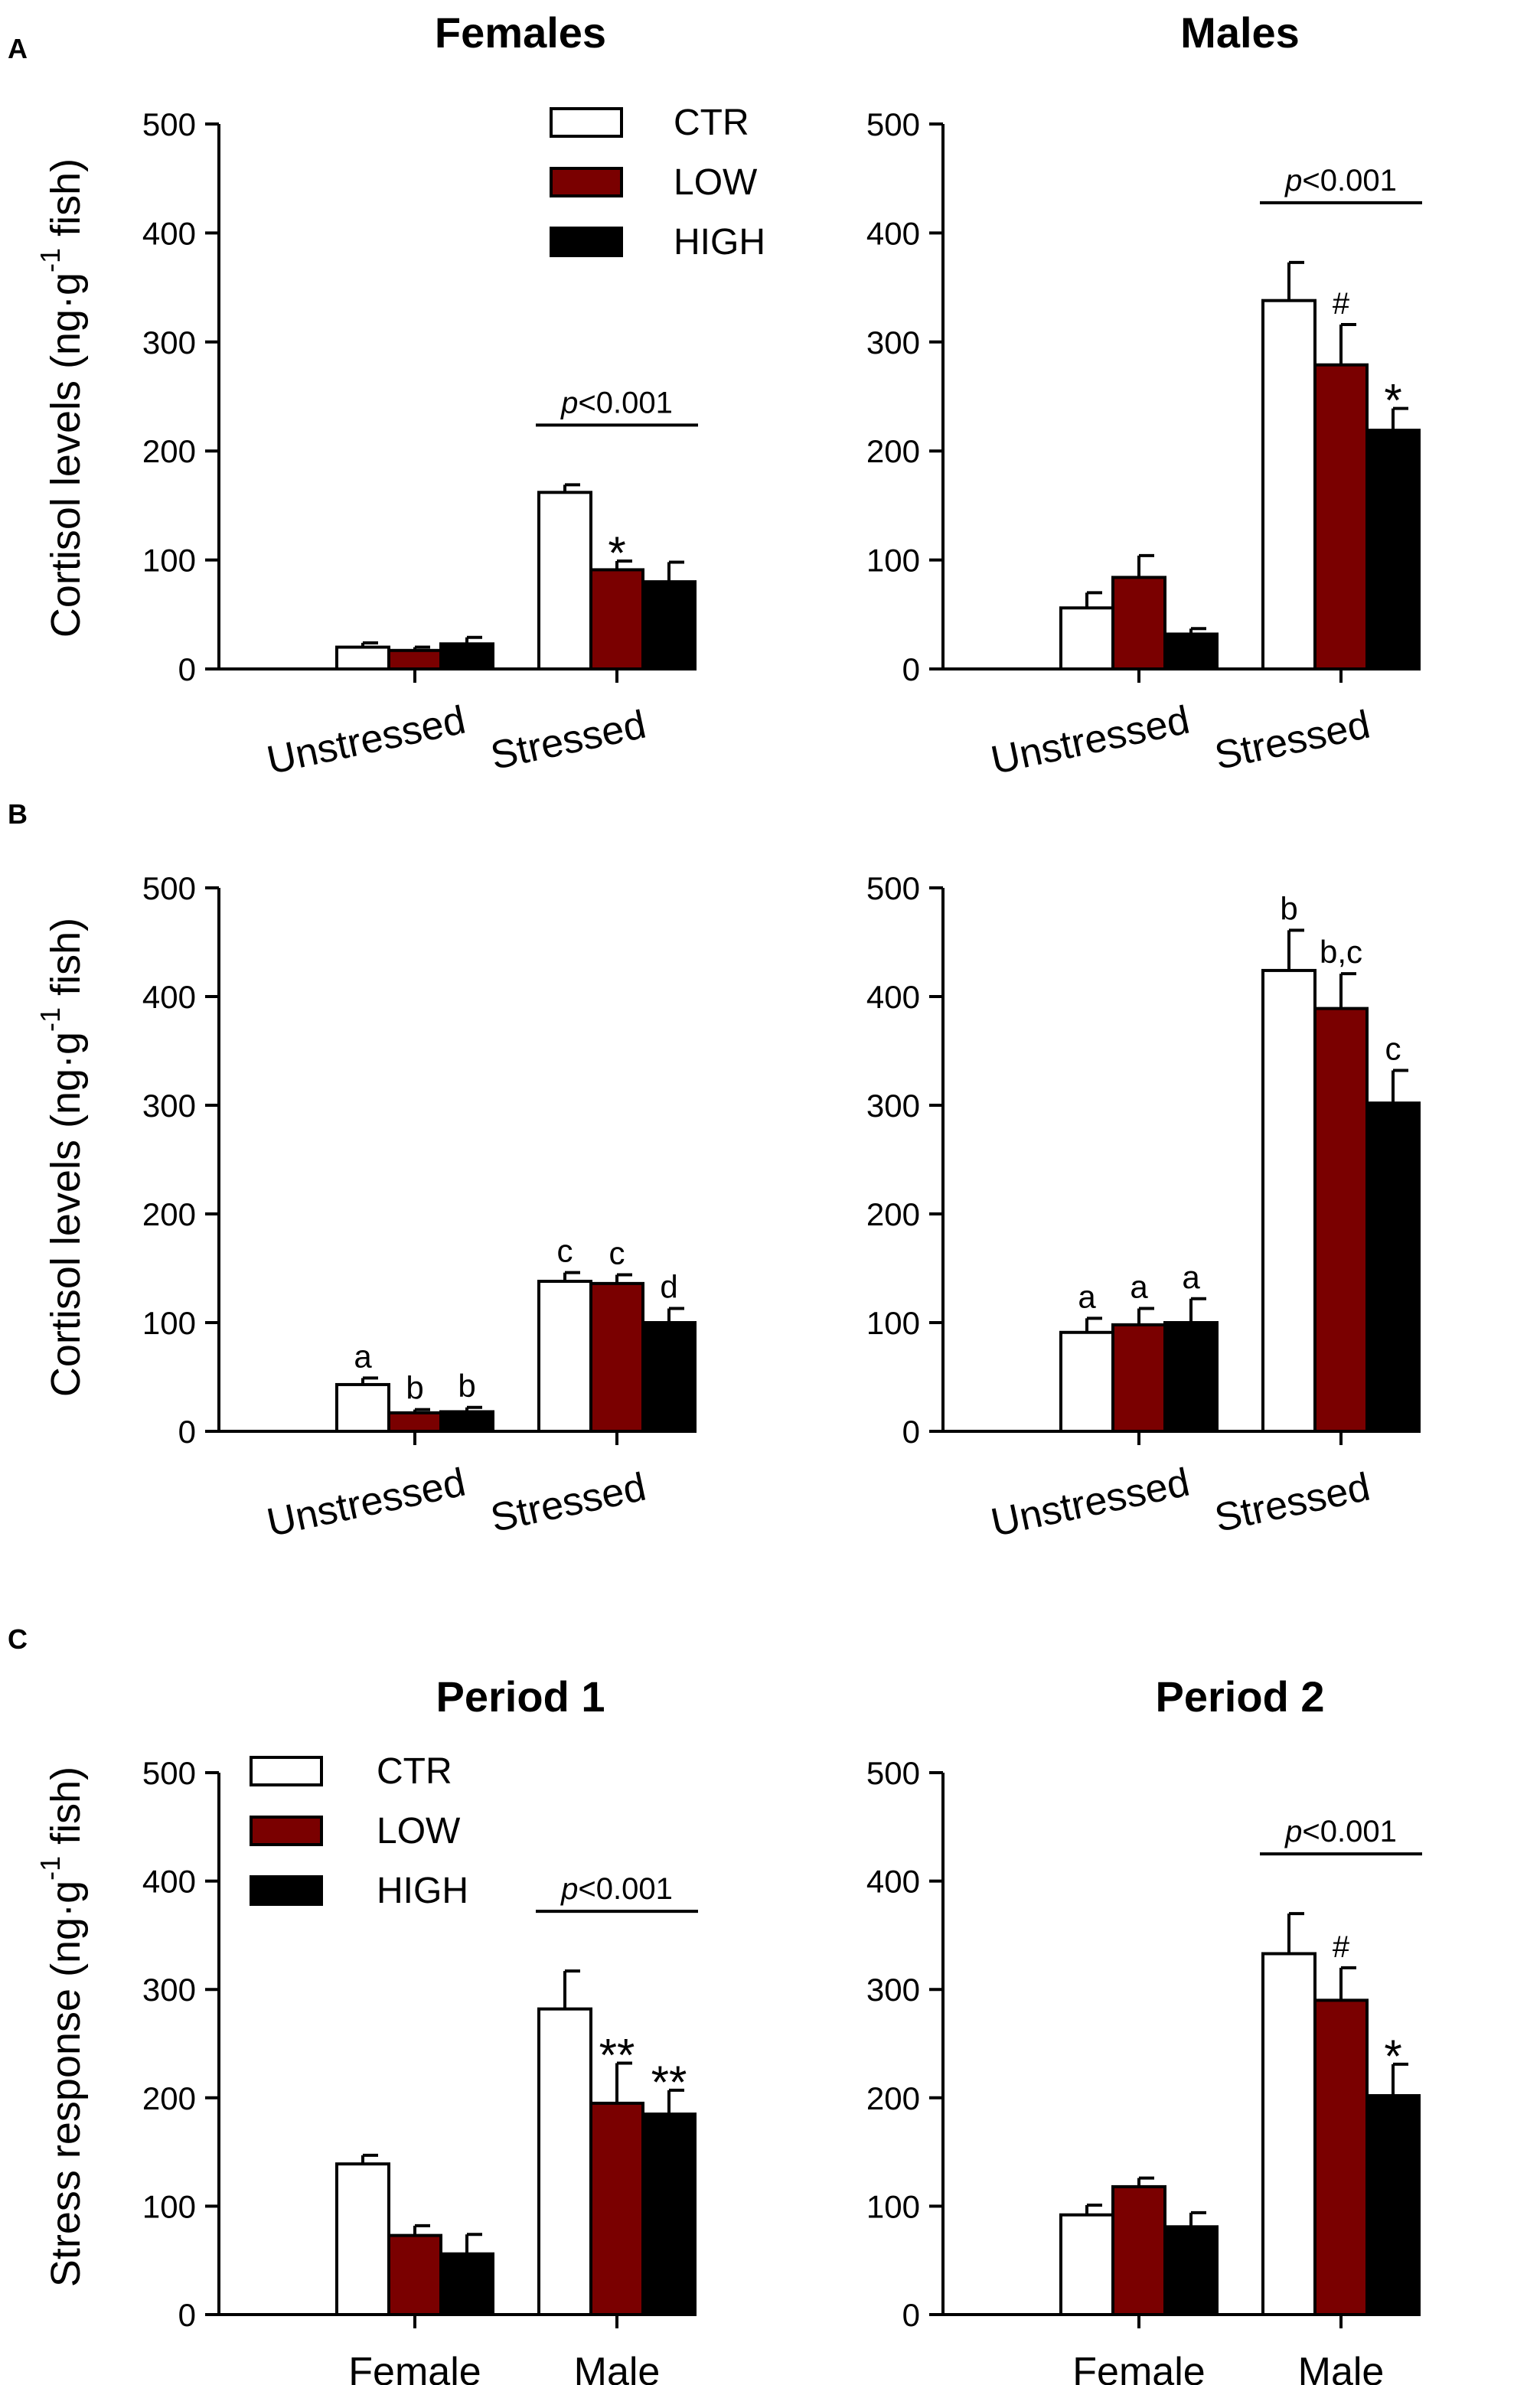 The image size is (1540, 2385). I want to click on title-period-1: Period 1, so click(521, 1697).